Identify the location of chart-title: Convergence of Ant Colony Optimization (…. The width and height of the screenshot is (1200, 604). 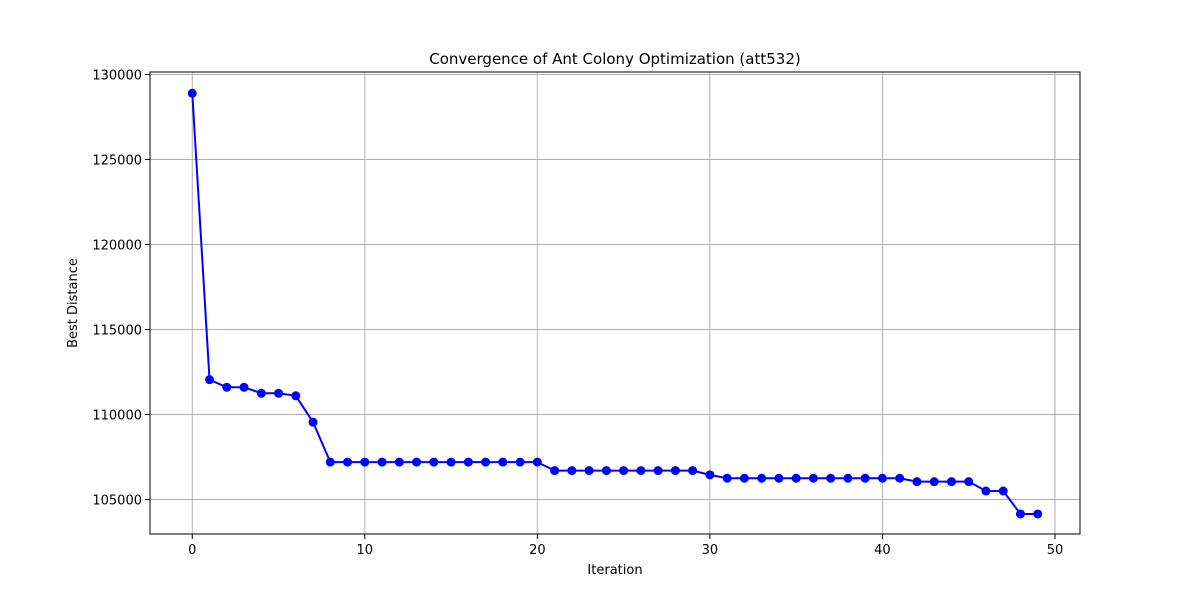
(614, 59).